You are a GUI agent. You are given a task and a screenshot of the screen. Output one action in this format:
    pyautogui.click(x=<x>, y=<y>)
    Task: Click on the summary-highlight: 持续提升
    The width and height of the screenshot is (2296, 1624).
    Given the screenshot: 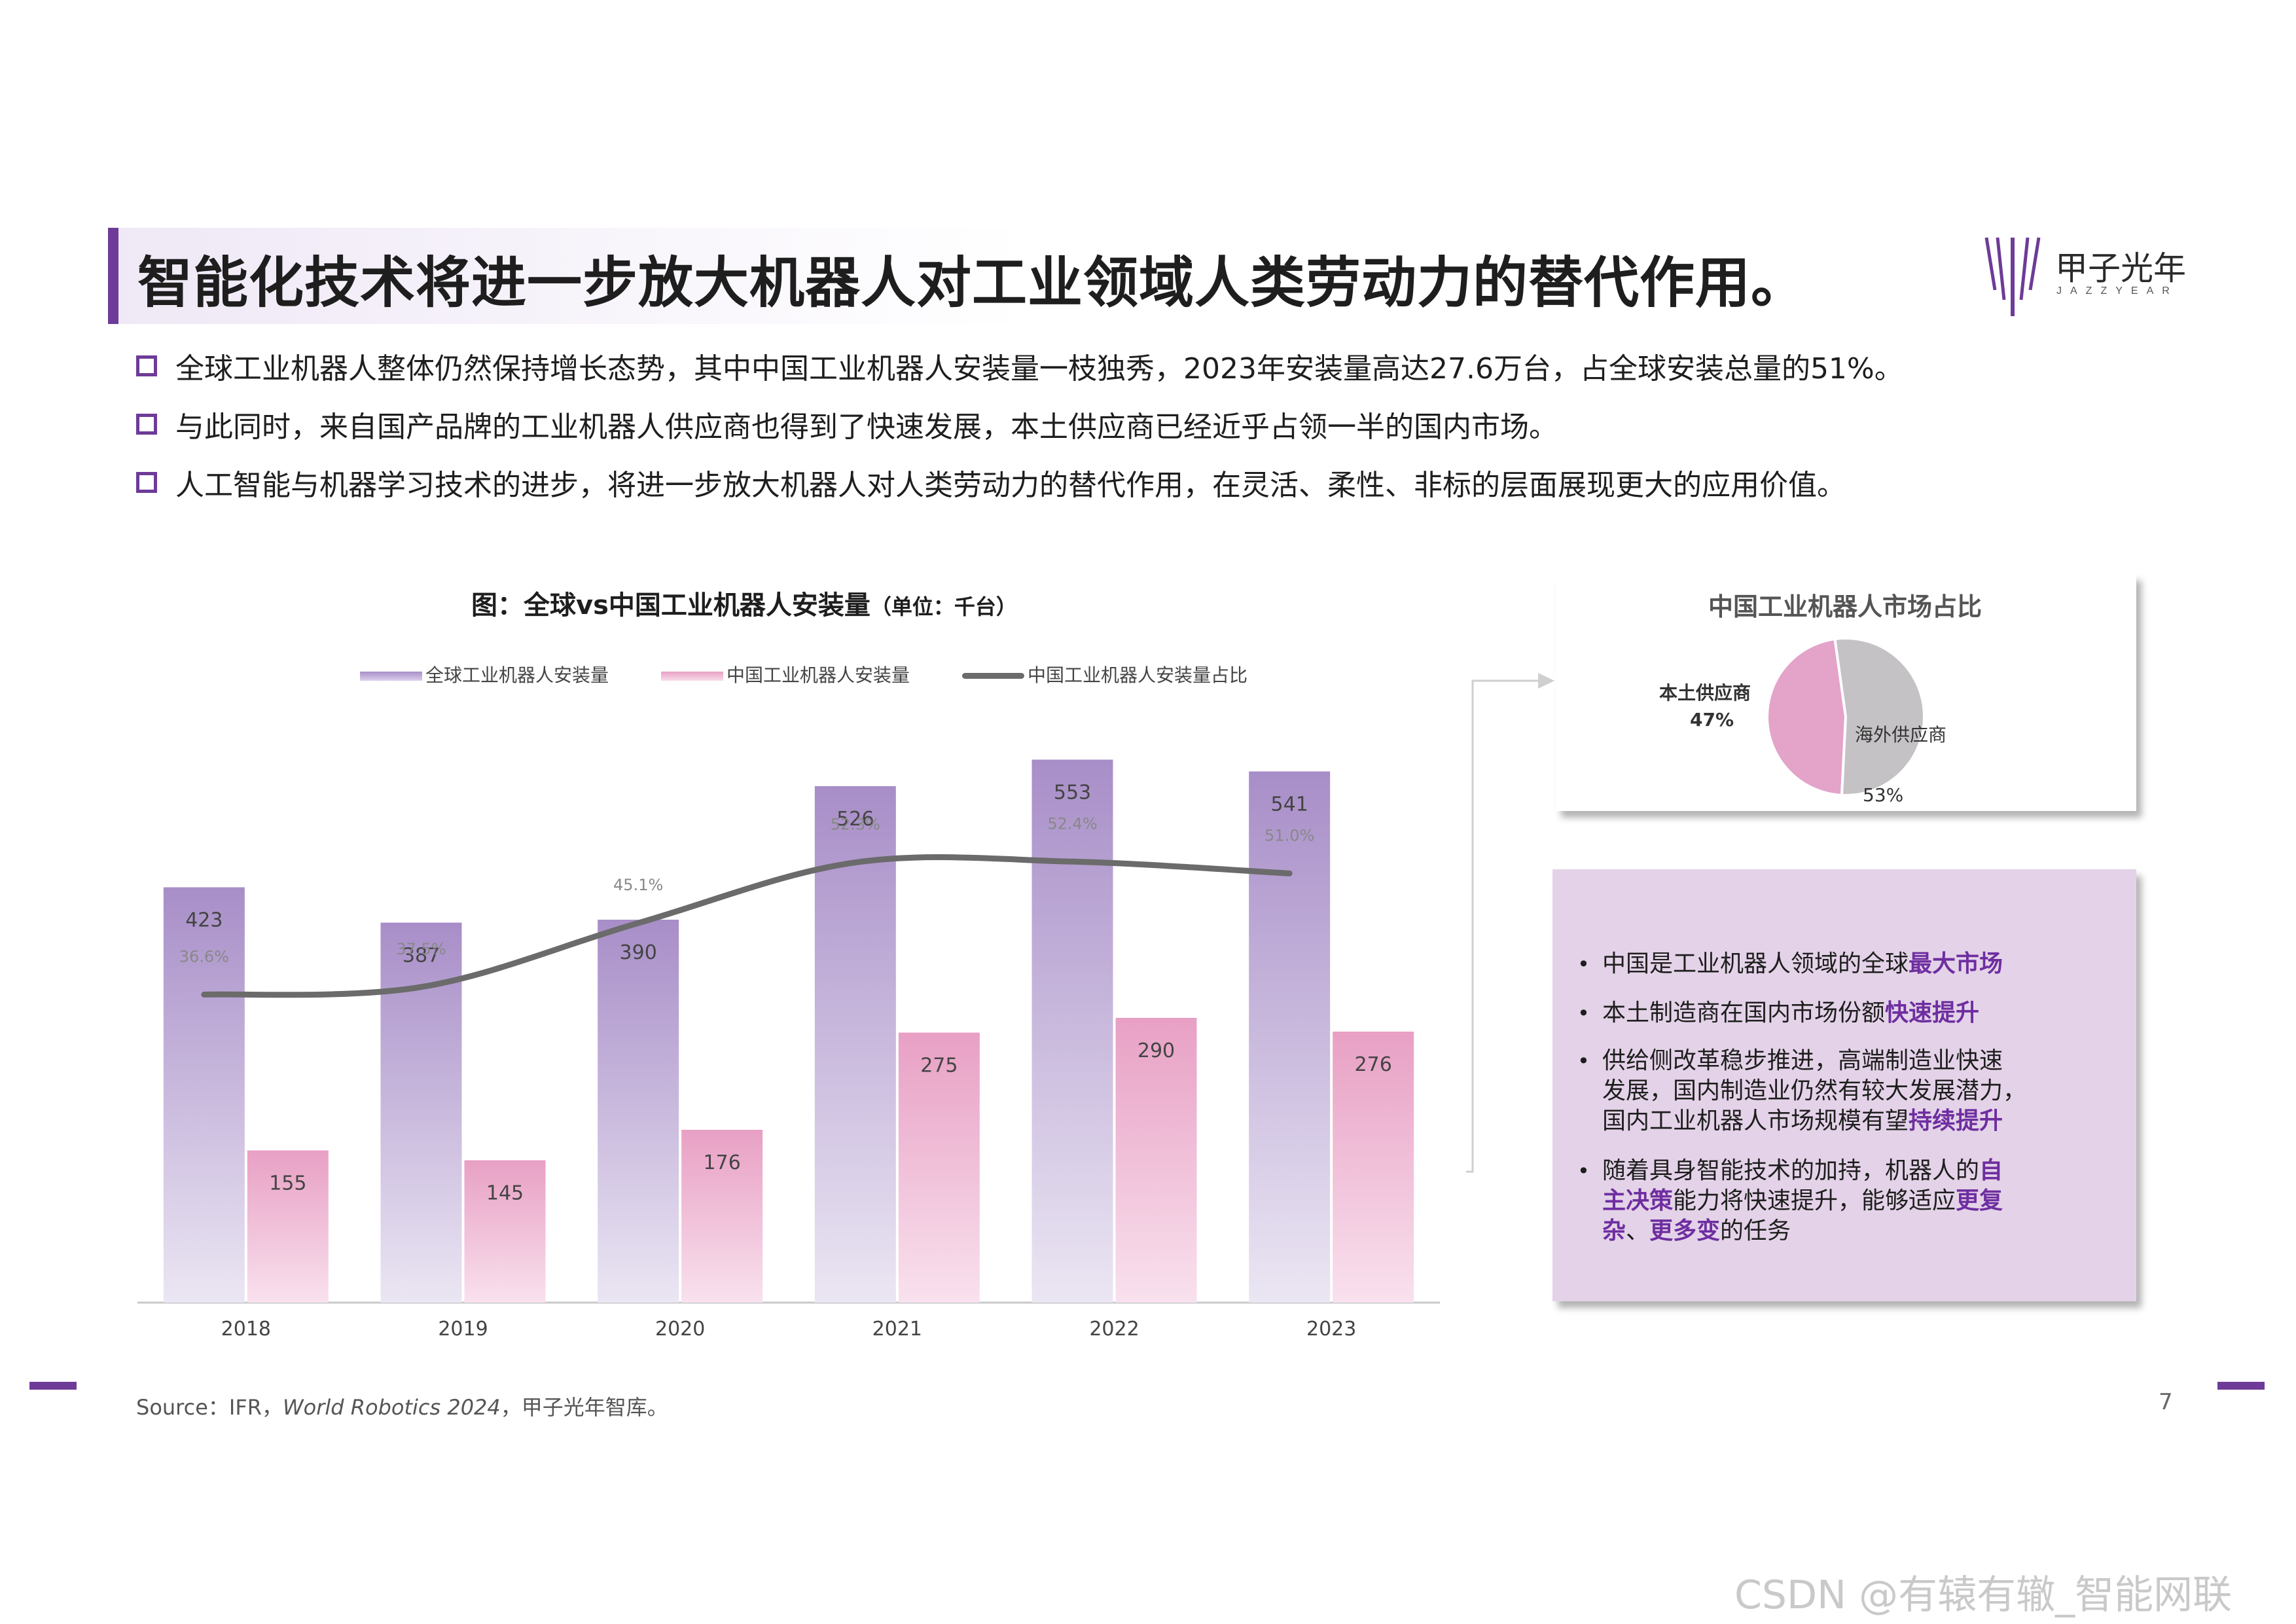 What is the action you would take?
    pyautogui.click(x=1956, y=1121)
    